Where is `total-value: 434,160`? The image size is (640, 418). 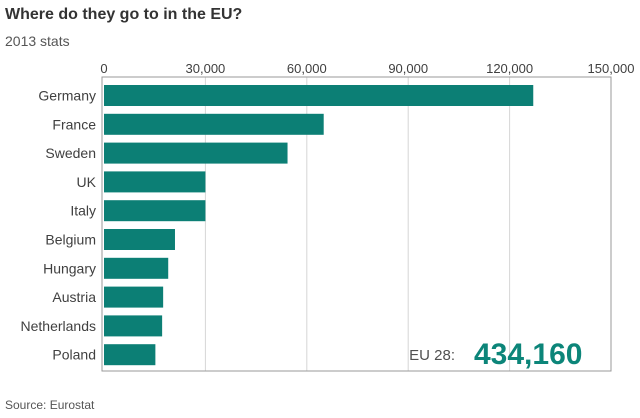
total-value: 434,160 is located at coordinates (528, 354).